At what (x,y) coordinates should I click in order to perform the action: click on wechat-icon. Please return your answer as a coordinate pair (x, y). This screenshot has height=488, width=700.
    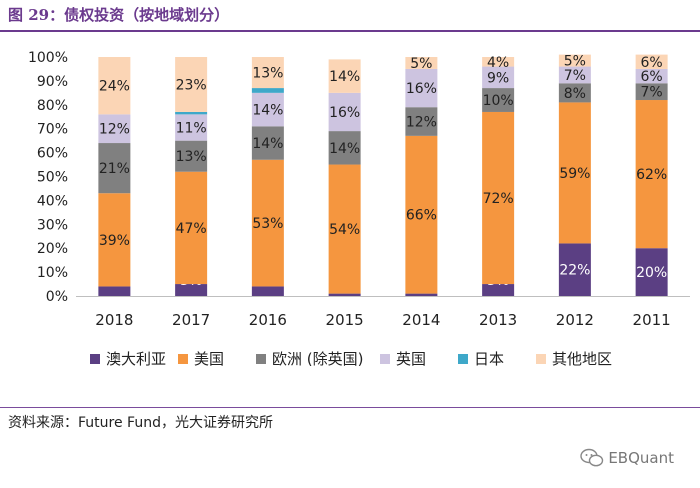
    Looking at the image, I should click on (591, 457).